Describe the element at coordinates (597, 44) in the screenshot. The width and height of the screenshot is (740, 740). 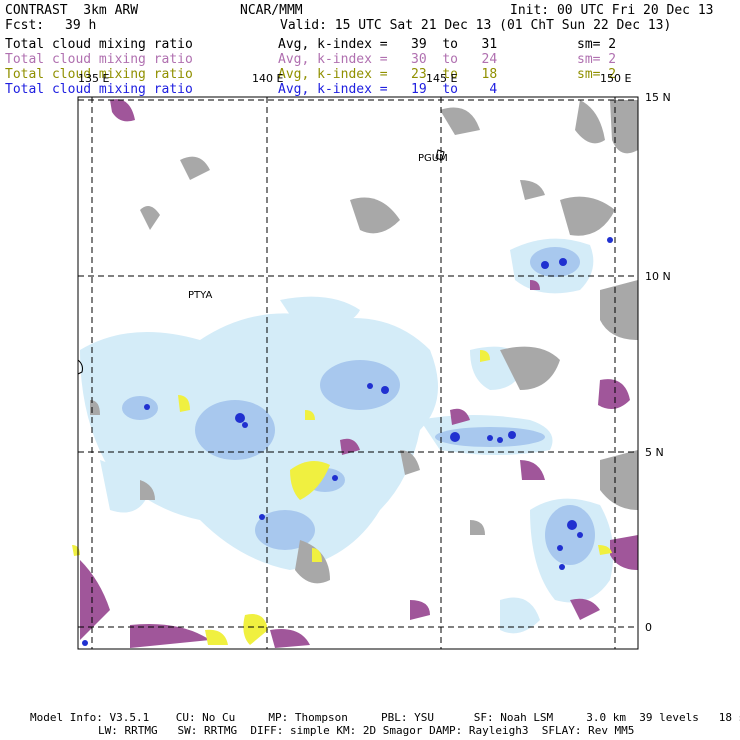
I see `field-sm-1: sm= 2` at that location.